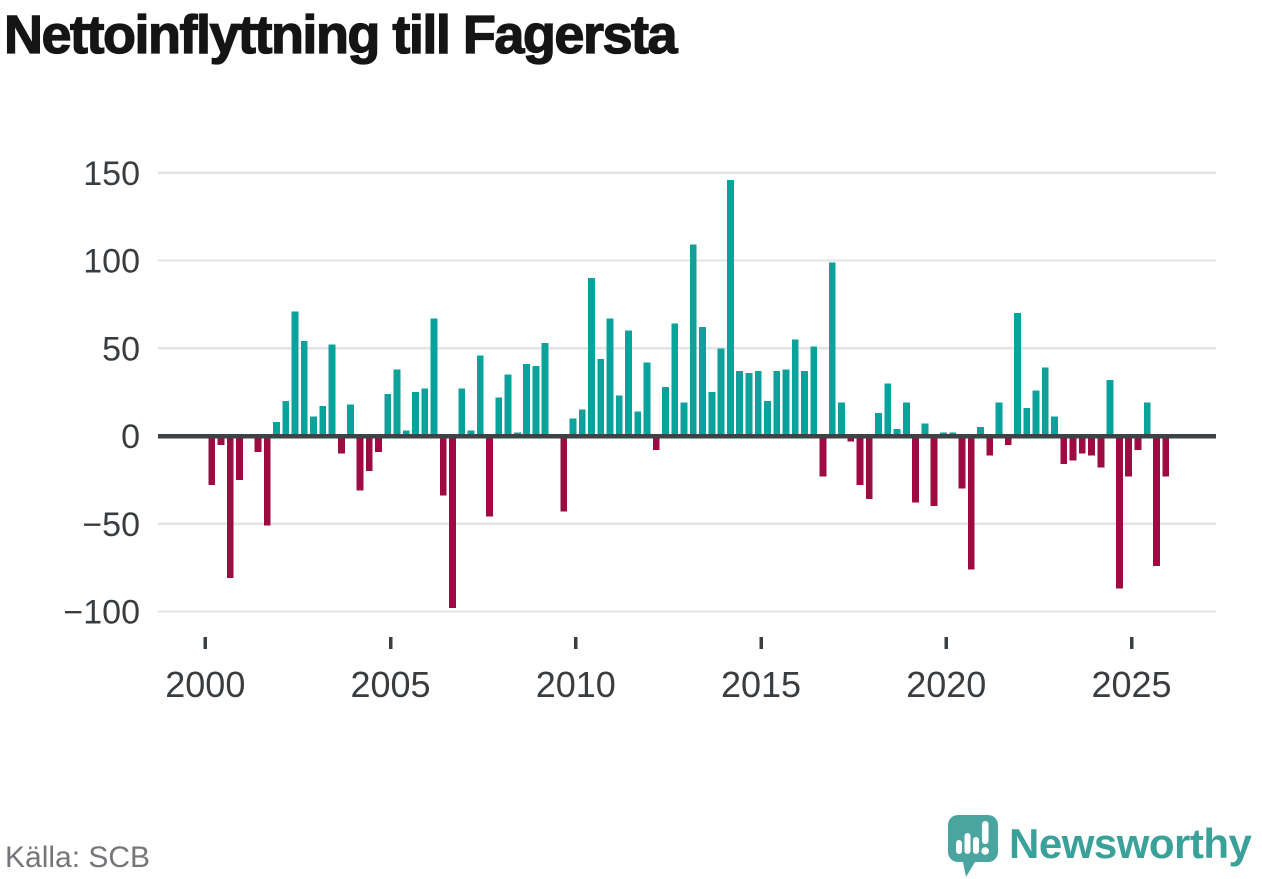 This screenshot has width=1262, height=879. Describe the element at coordinates (1110, 407) in the screenshot. I see `bar-2024-q2` at that location.